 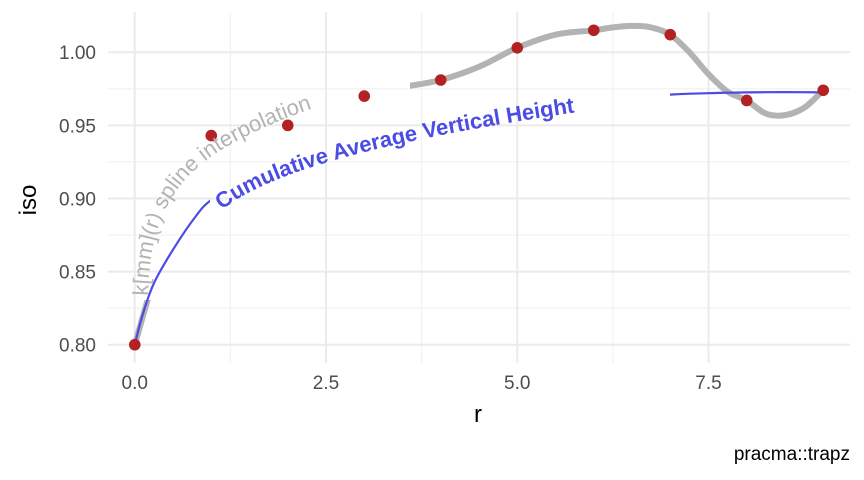 I want to click on y-tick-label: 0.80, so click(x=77, y=346).